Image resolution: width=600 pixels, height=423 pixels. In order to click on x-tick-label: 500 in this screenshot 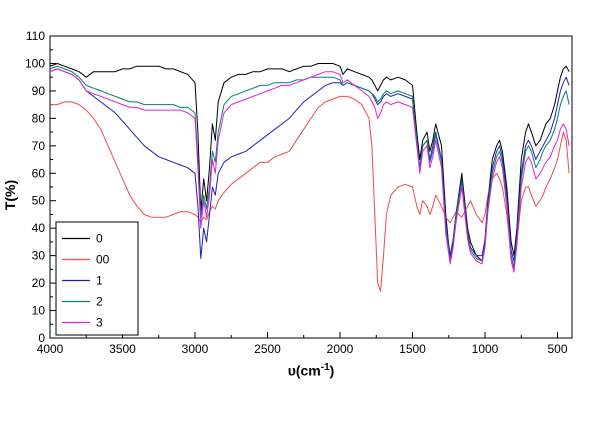, I will do `click(557, 349)`.